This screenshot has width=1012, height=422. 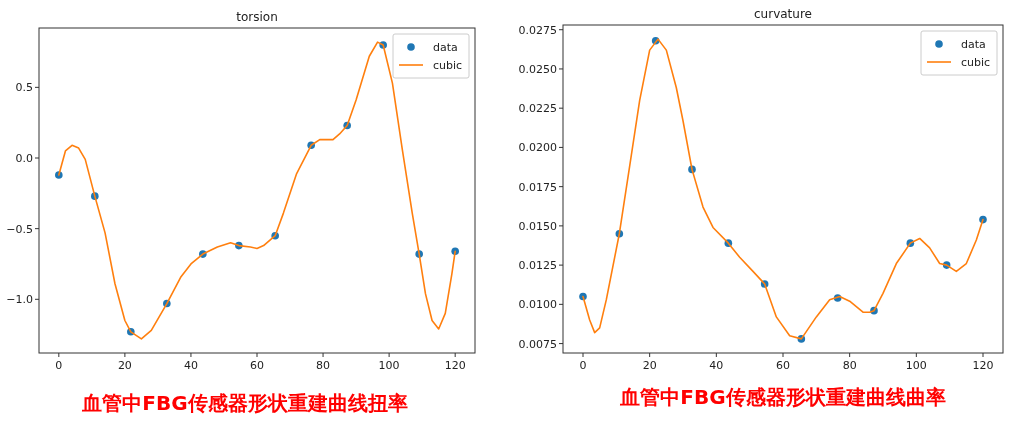 I want to click on y-tick-label: 0.0100, so click(x=537, y=305).